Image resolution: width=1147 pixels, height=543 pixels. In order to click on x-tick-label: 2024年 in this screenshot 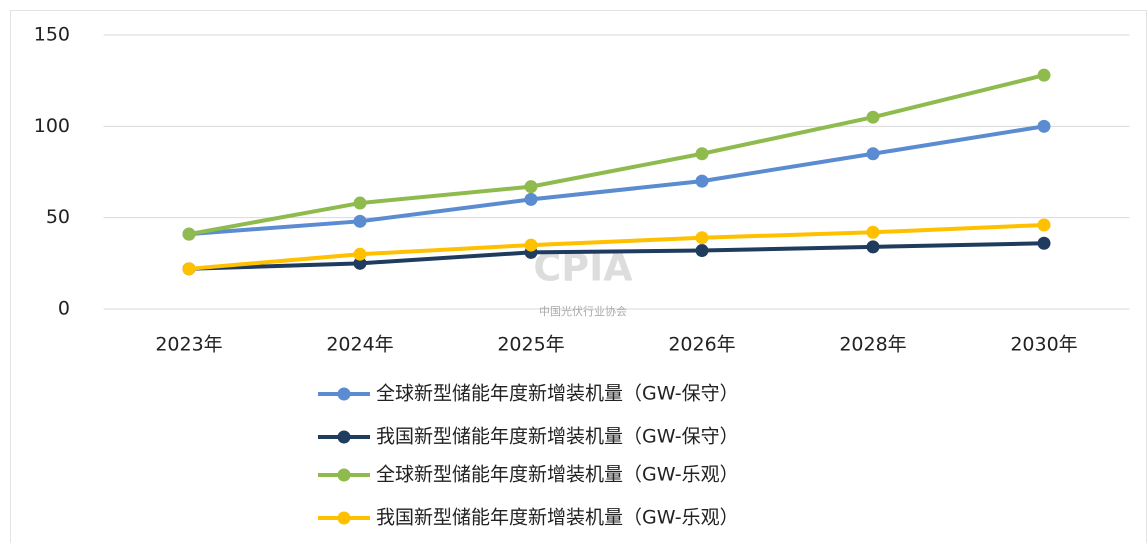, I will do `click(359, 345)`.